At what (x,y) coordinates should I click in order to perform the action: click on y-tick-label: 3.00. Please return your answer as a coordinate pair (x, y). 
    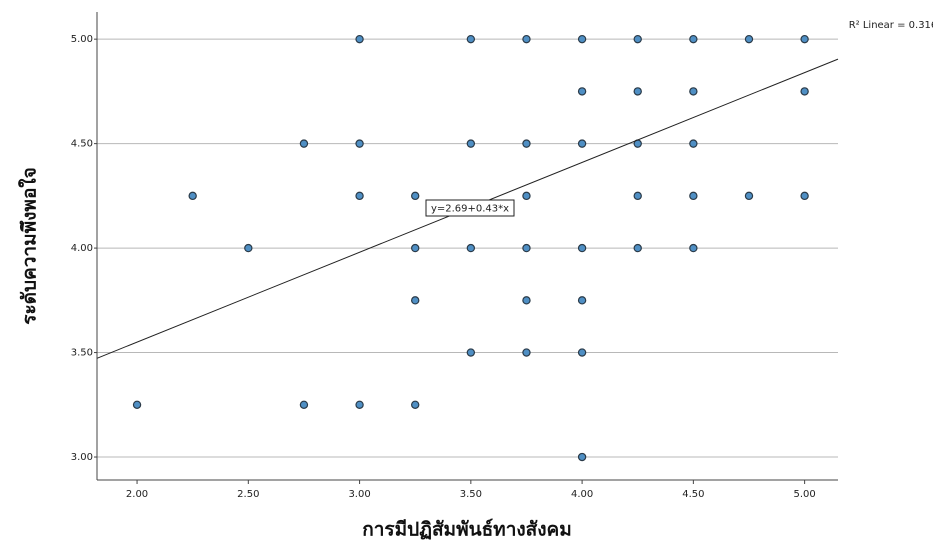
    Looking at the image, I should click on (82, 457).